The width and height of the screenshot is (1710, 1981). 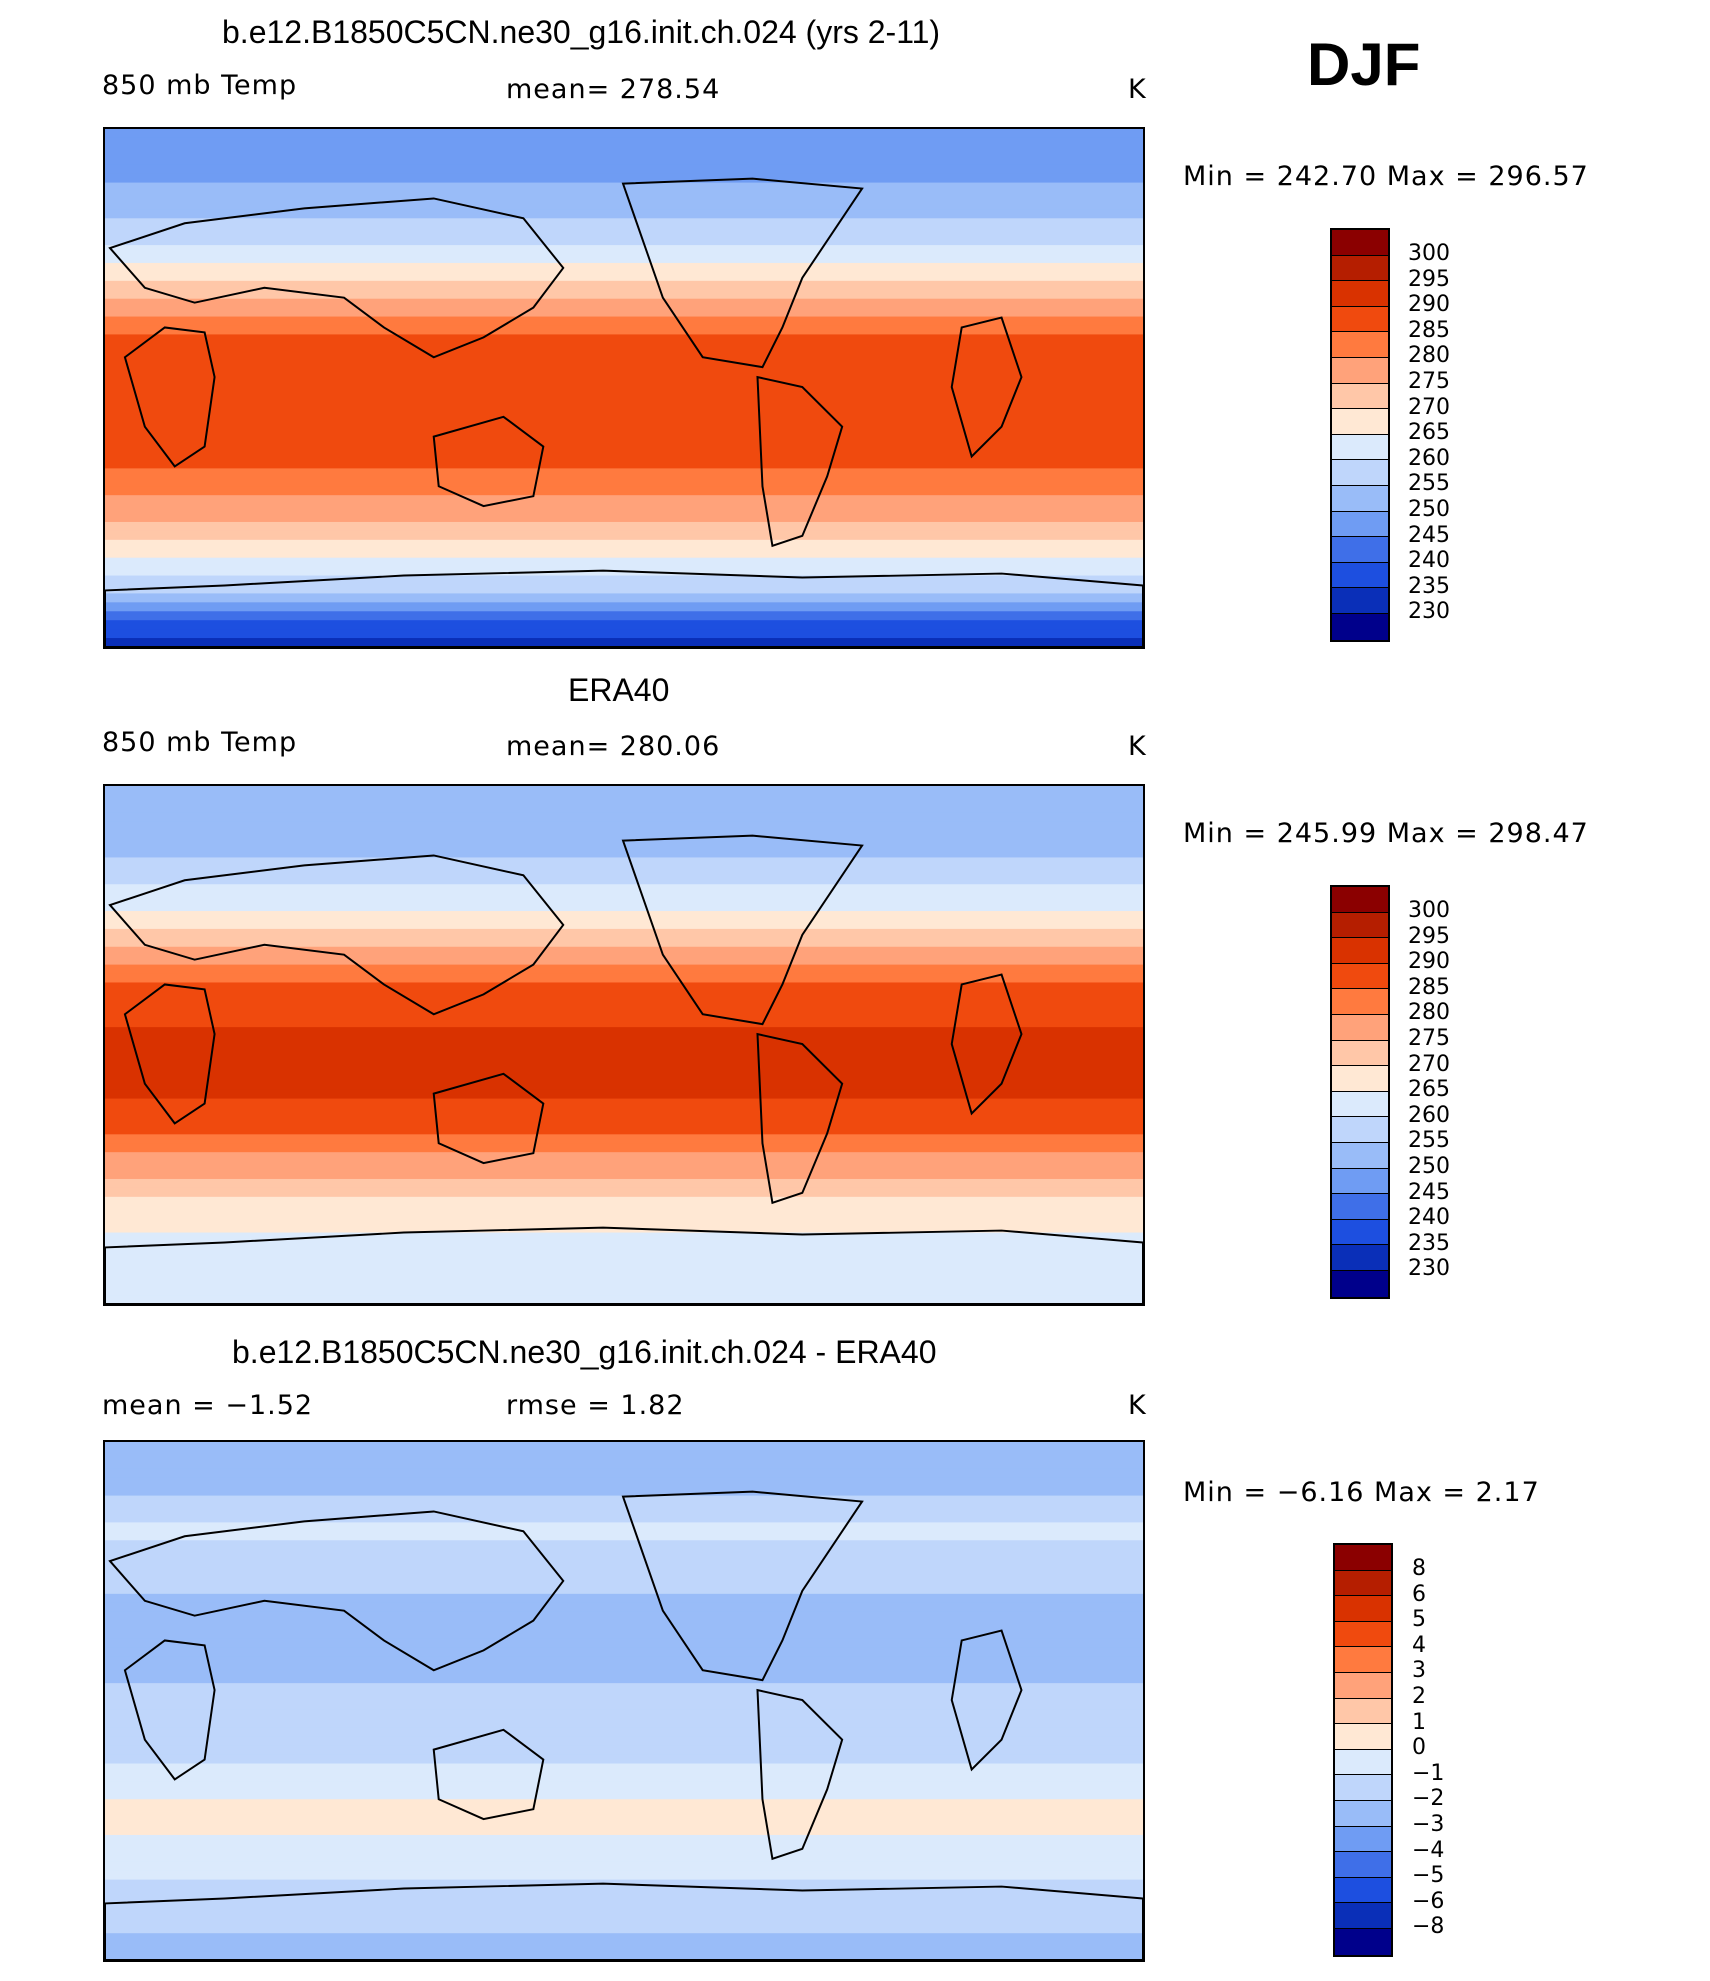 What do you see at coordinates (1428, 1850) in the screenshot?
I see `colorbar-tick-label: −4` at bounding box center [1428, 1850].